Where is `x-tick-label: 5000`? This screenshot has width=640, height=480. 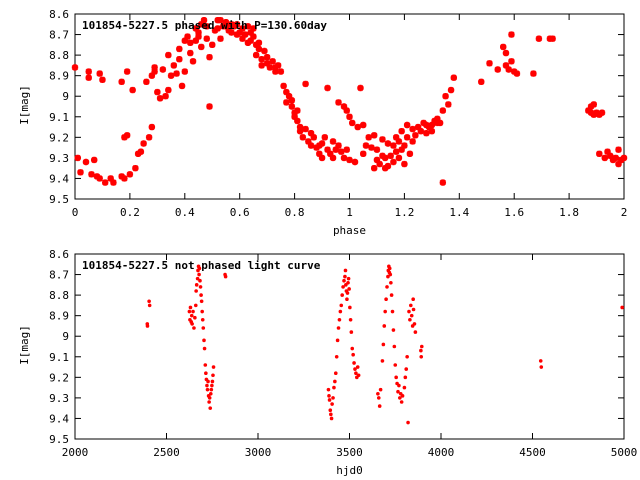
x-tick-label: 5000 is located at coordinates (624, 452).